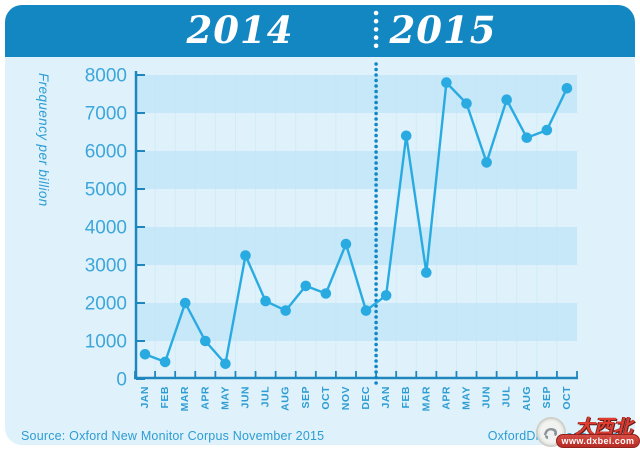 The height and width of the screenshot is (450, 640). I want to click on header-band: 2014 2015, so click(320, 31).